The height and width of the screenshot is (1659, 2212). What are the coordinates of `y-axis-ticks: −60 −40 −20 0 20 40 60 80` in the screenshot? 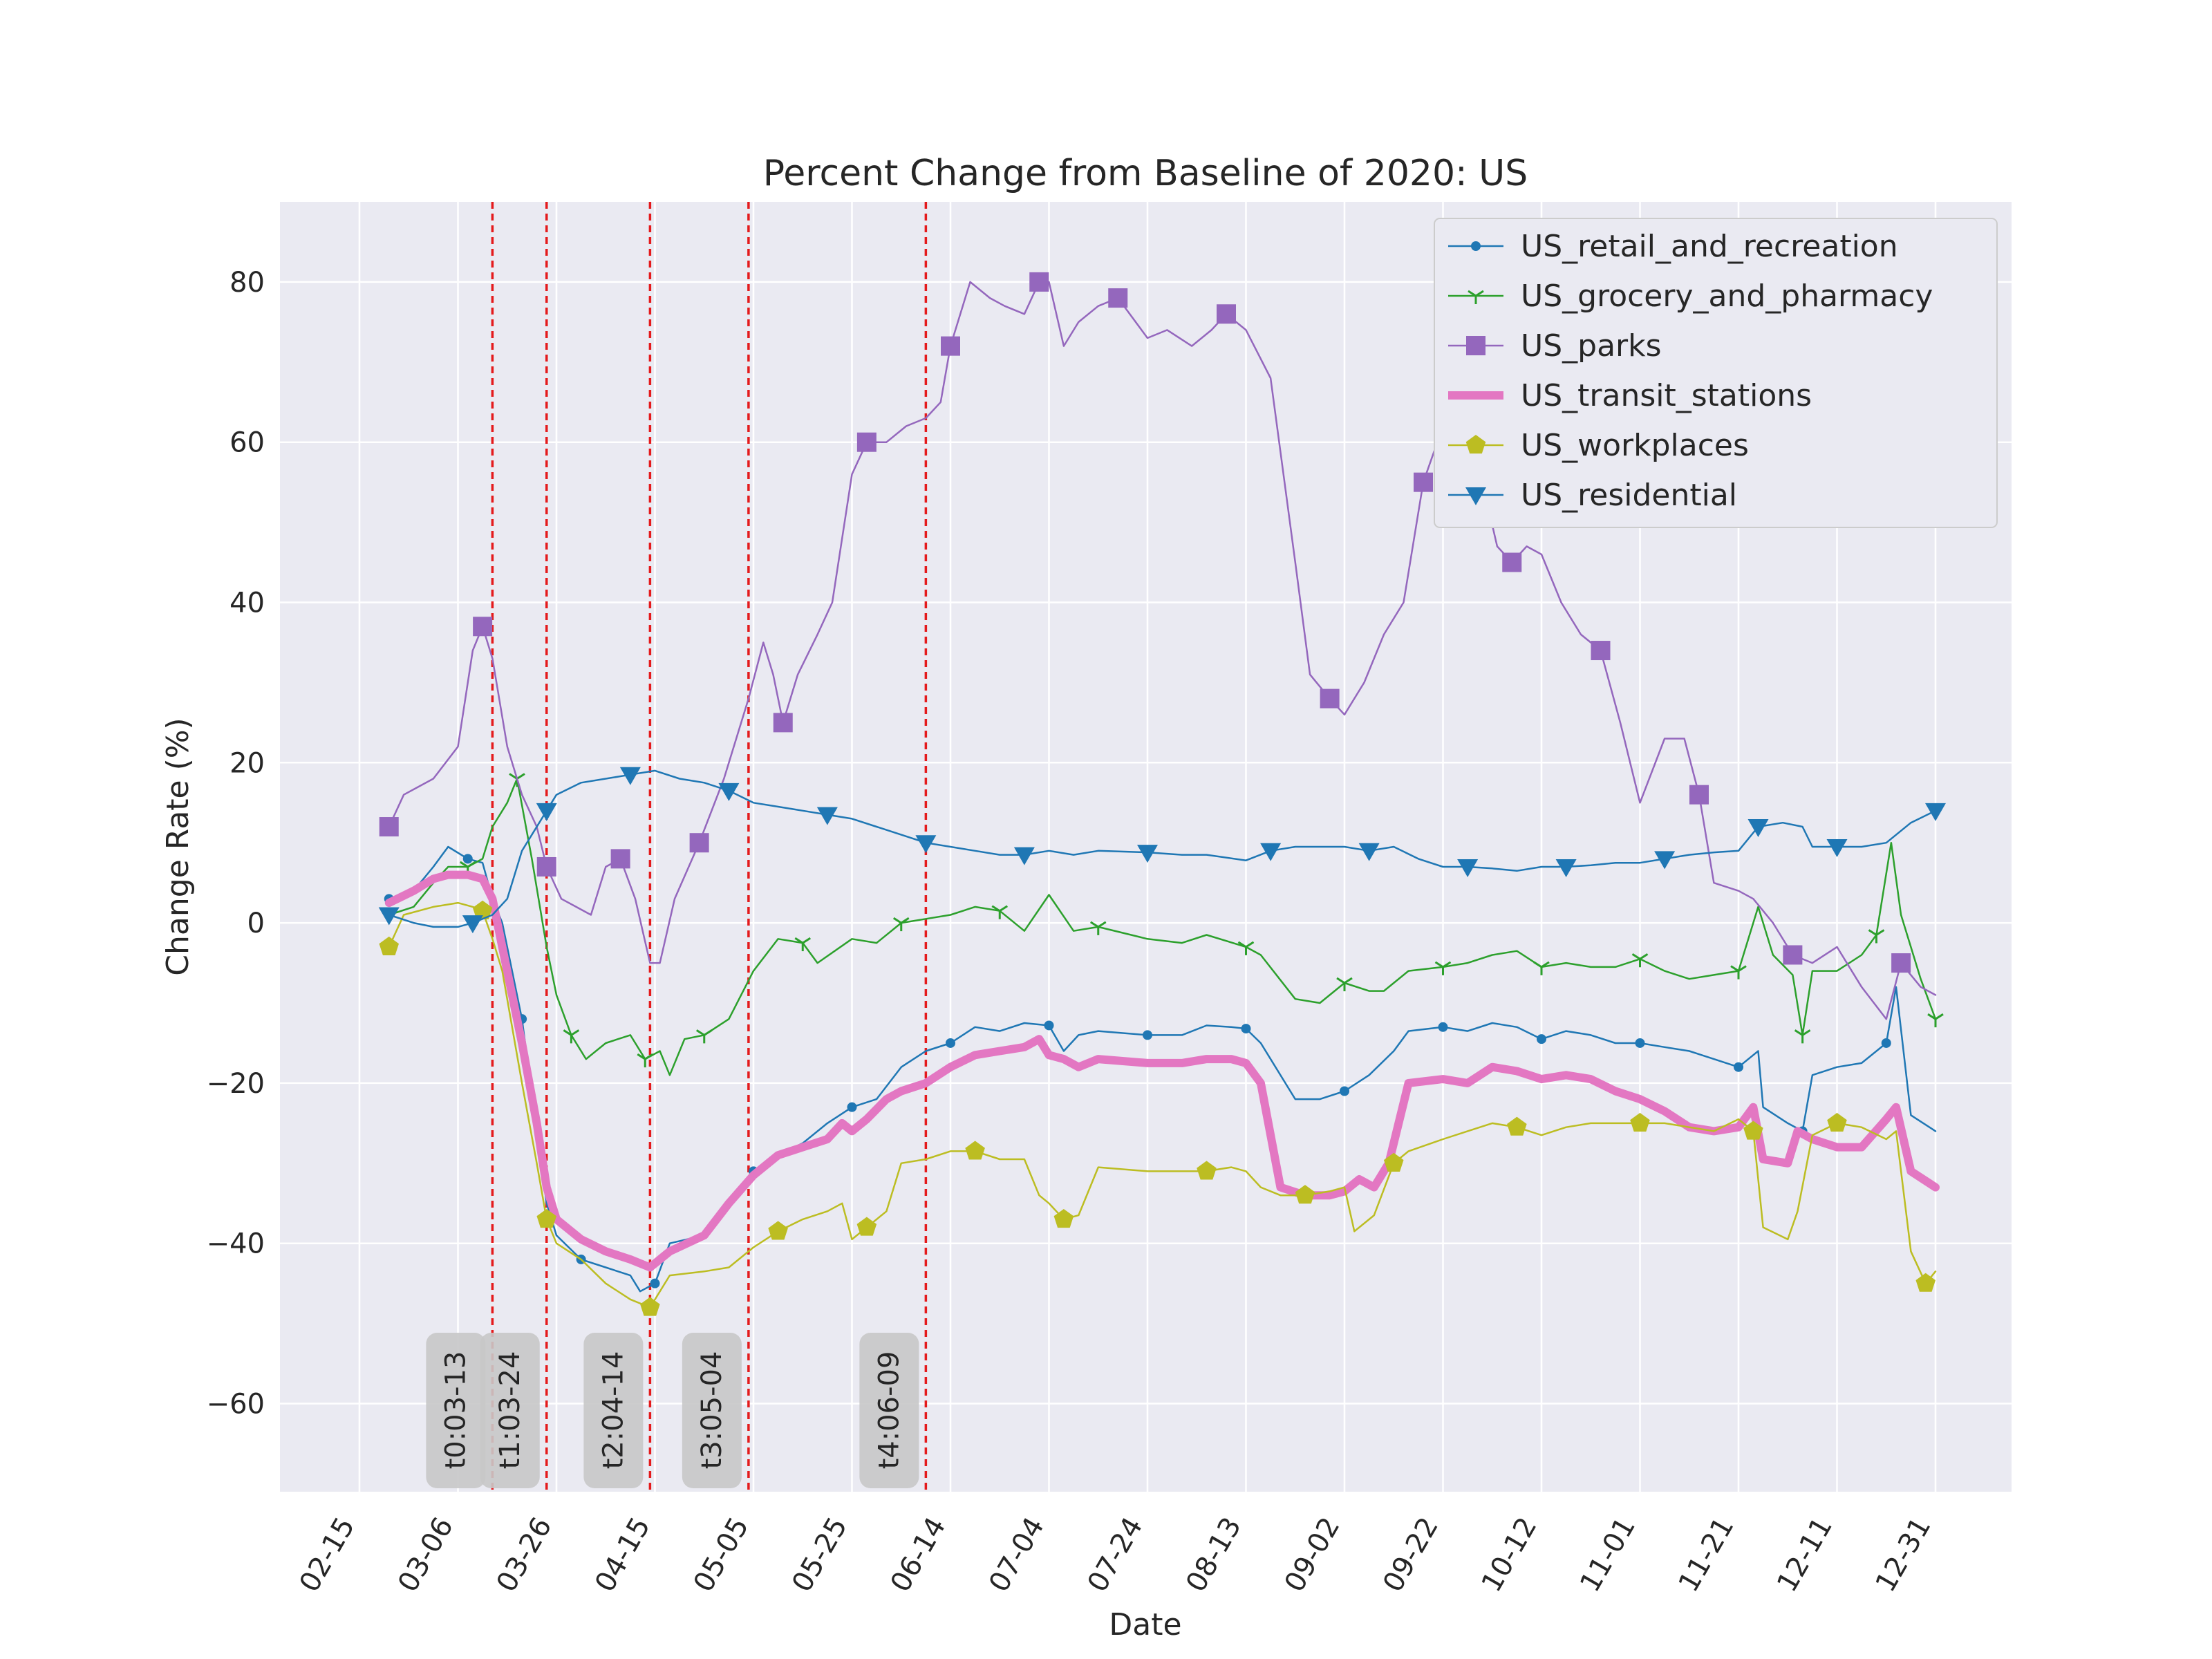 It's located at (236, 844).